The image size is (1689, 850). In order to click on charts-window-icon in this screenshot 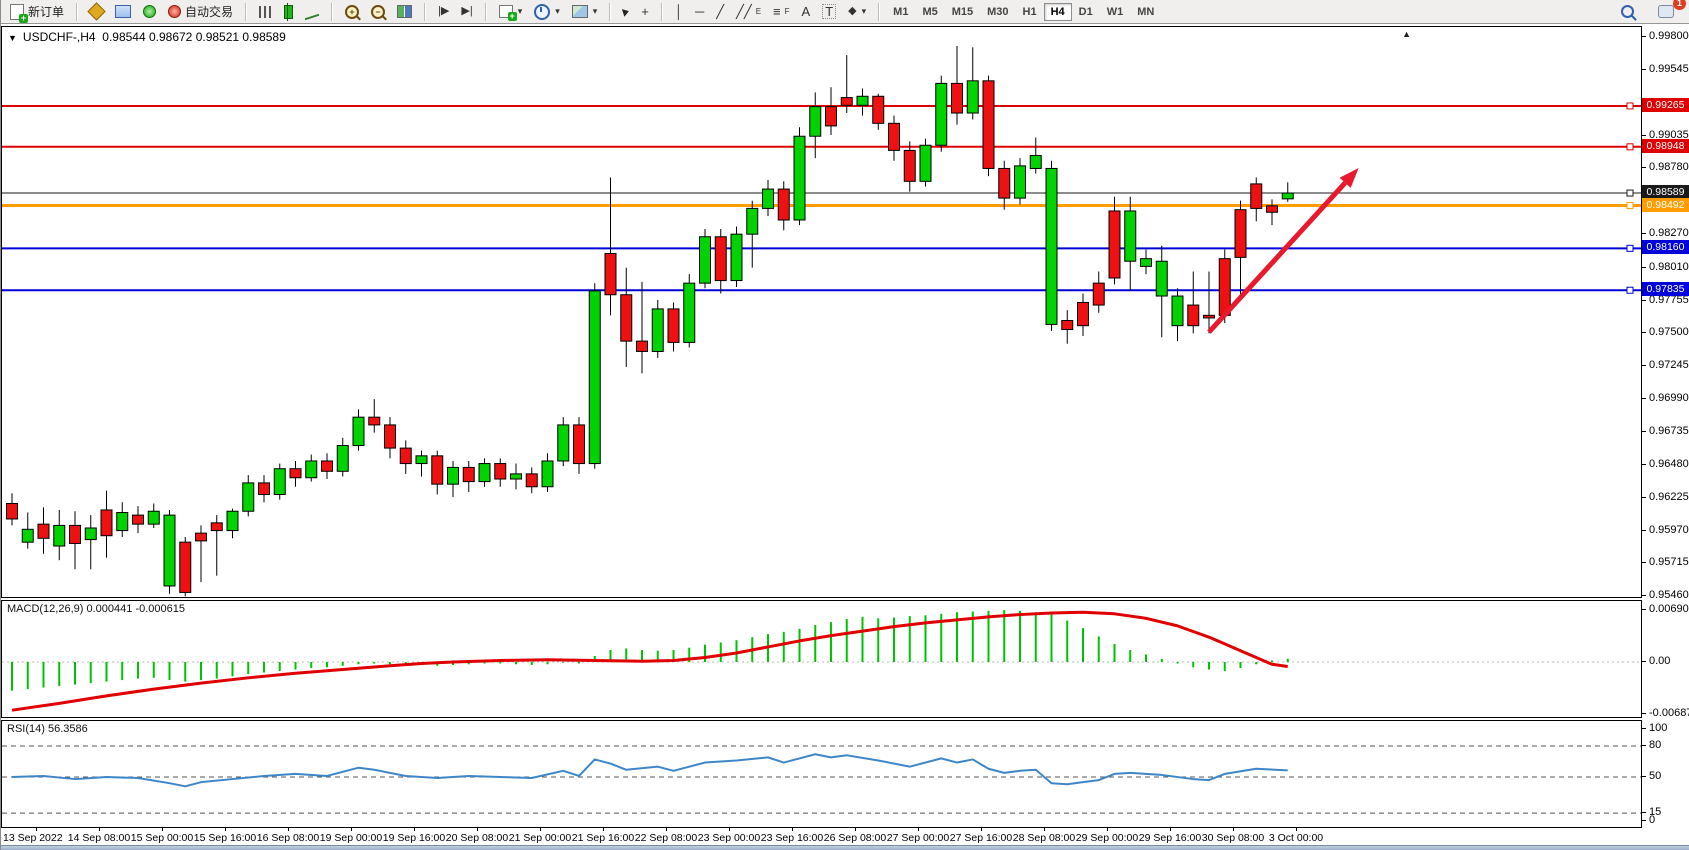, I will do `click(123, 11)`.